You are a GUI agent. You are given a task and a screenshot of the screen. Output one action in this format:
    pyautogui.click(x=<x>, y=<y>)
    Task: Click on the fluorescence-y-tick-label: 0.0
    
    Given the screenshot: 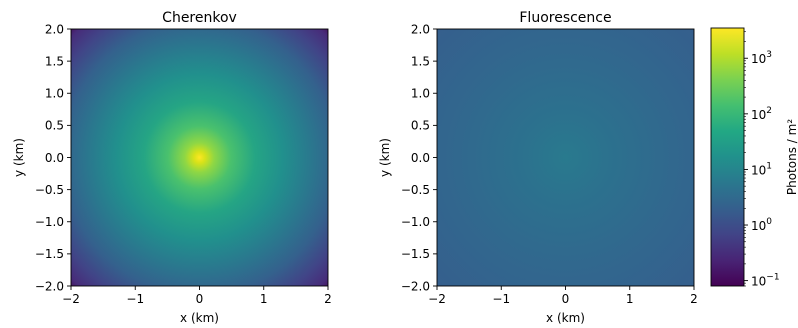 What is the action you would take?
    pyautogui.click(x=420, y=158)
    